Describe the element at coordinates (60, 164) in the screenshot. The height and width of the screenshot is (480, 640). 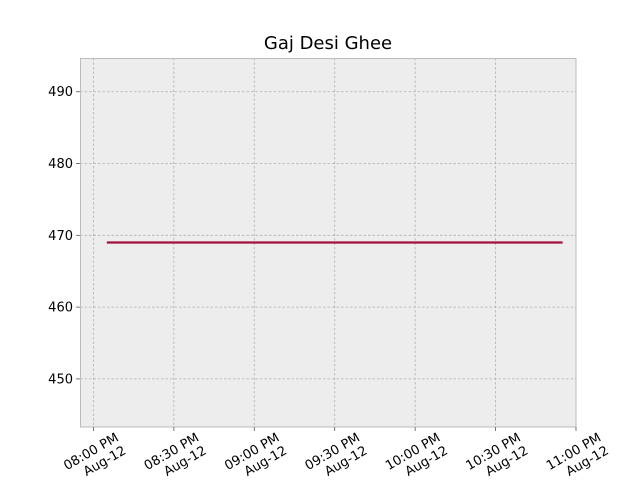
I see `y-tick-label: 480` at that location.